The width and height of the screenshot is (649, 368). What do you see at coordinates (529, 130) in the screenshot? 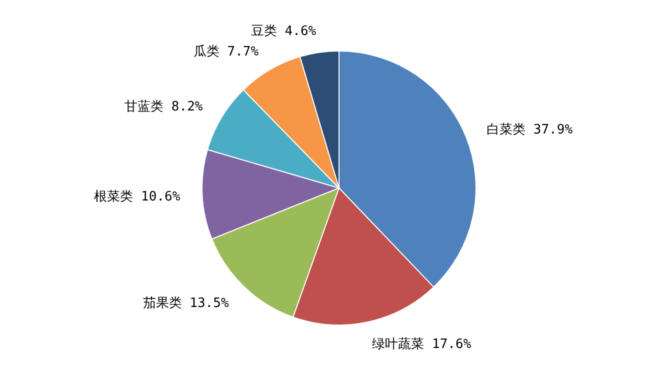
I see `slice-label: 白菜类 37.9%` at bounding box center [529, 130].